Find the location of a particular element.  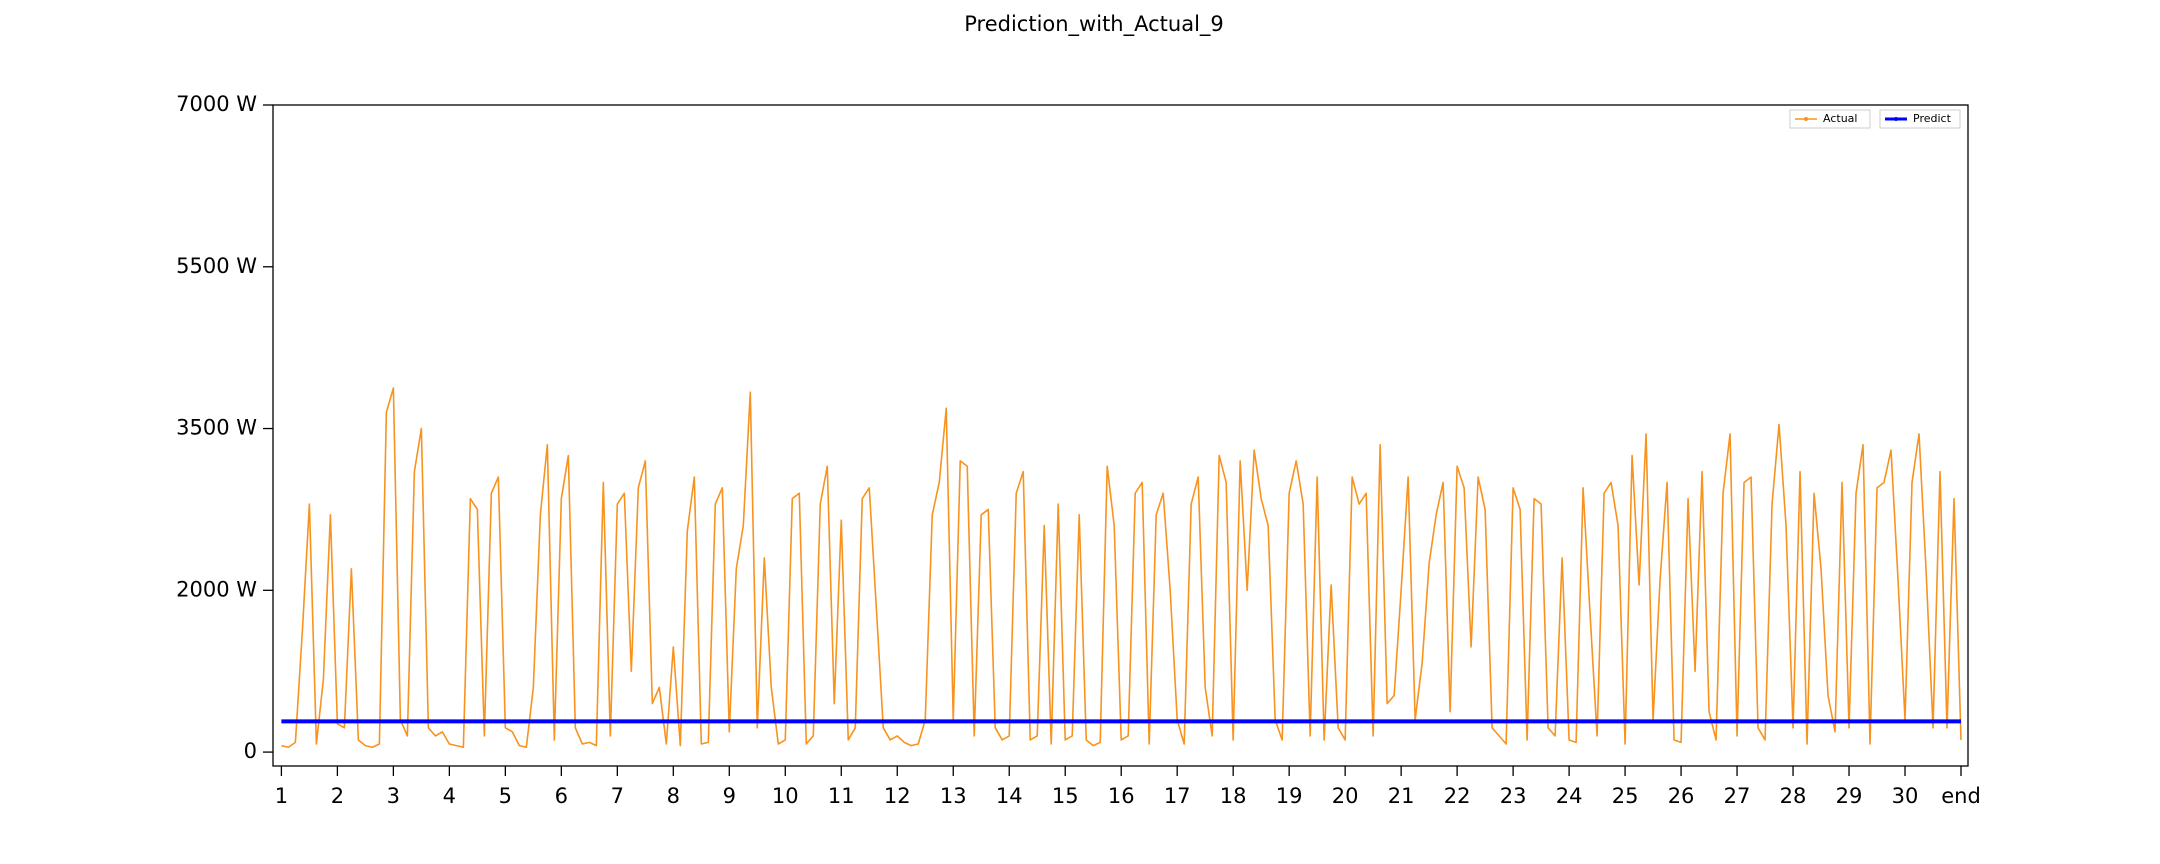

x-tick-label: 12 is located at coordinates (897, 796).